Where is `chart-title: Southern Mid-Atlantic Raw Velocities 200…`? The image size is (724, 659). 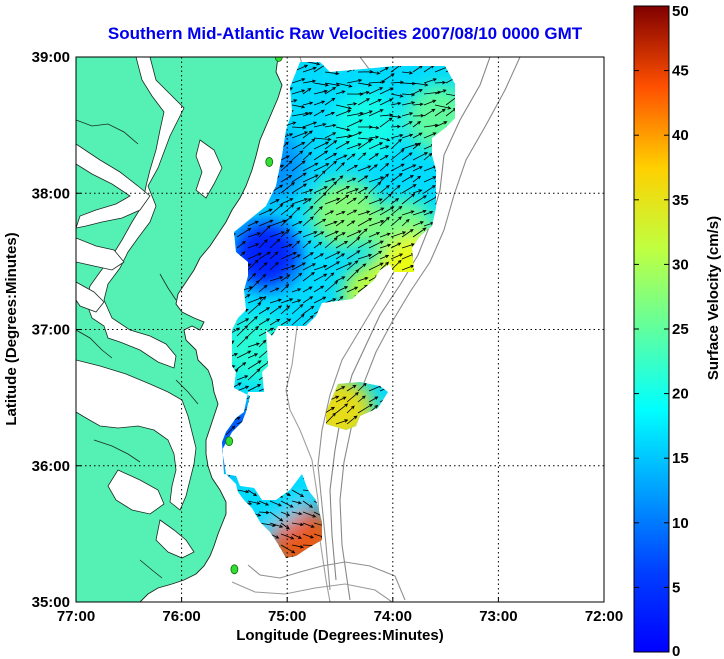 chart-title: Southern Mid-Atlantic Raw Velocities 200… is located at coordinates (345, 33).